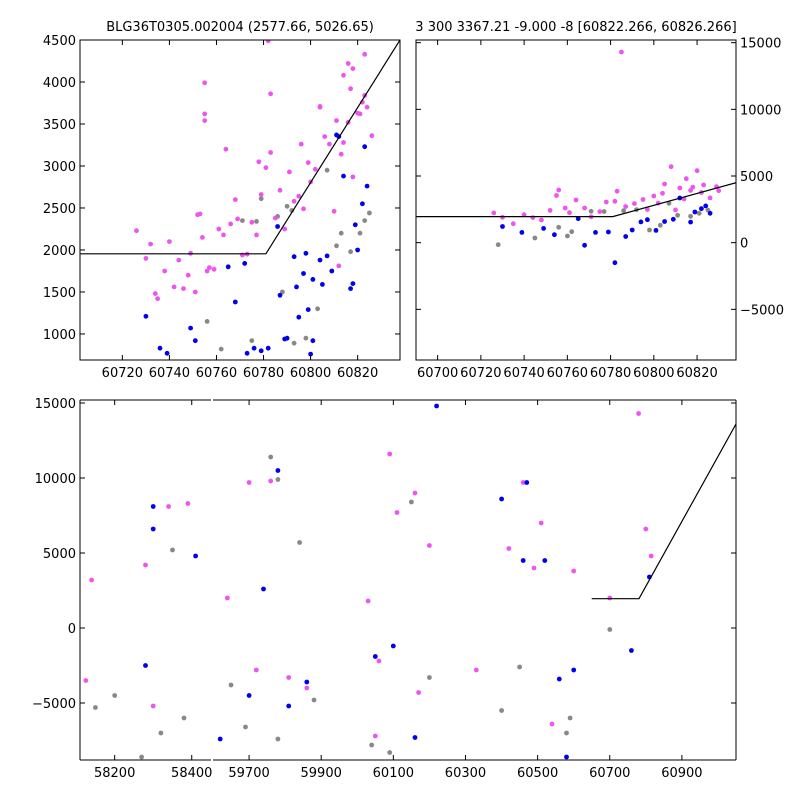 This screenshot has height=800, width=800. I want to click on y-tick-label: 1000, so click(59, 335).